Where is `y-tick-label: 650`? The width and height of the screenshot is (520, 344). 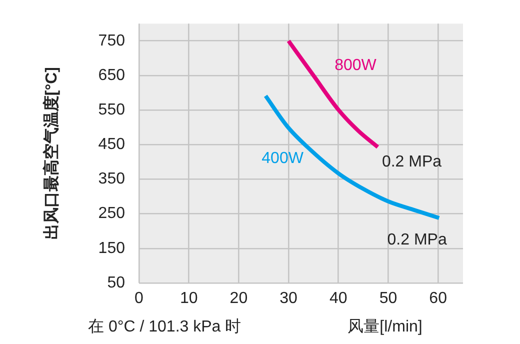
y-tick-label: 650 is located at coordinates (112, 75).